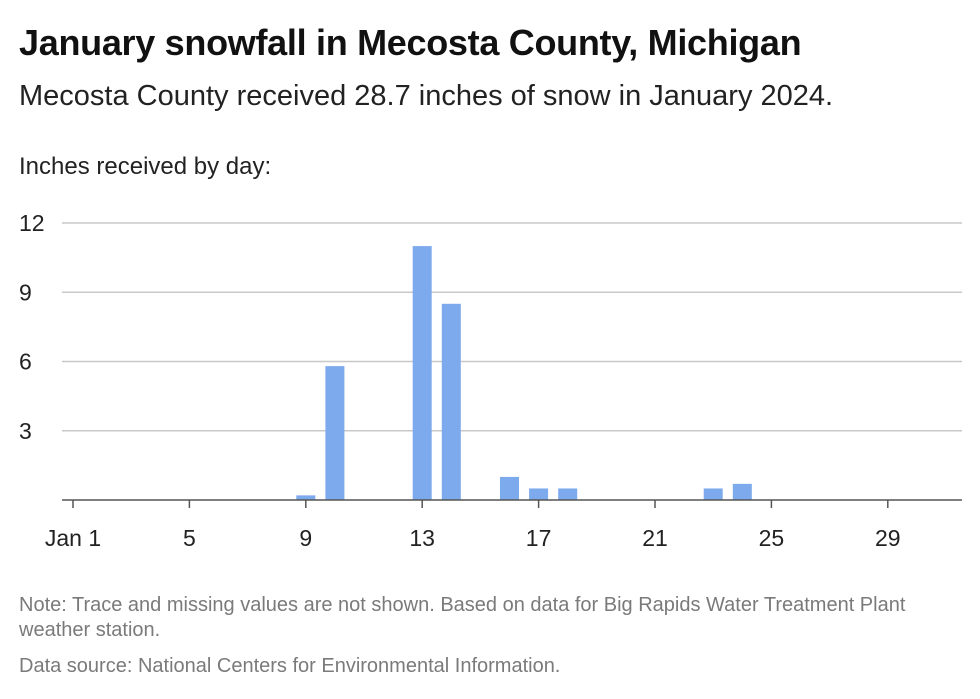  What do you see at coordinates (503, 525) in the screenshot?
I see `x-axis: Jan 1 5 9 13 17 21 25 29` at bounding box center [503, 525].